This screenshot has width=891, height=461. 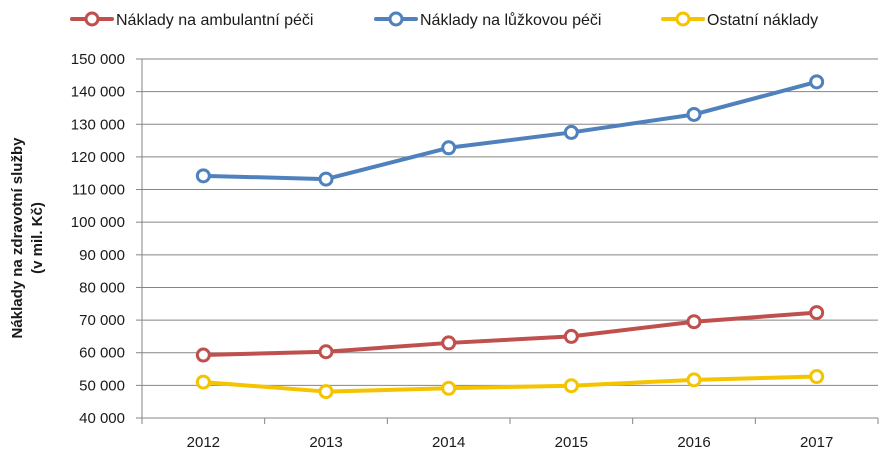 I want to click on y-tick-label: 140 000, so click(x=98, y=92).